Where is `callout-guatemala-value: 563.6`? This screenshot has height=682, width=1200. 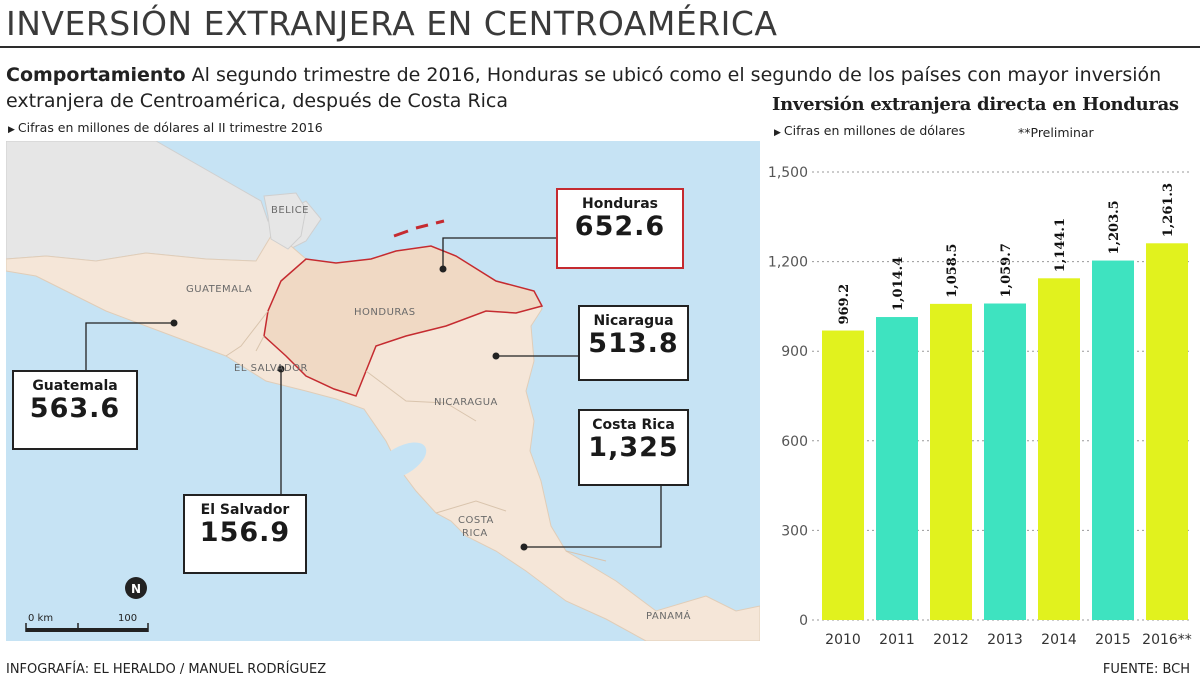
callout-guatemala-value: 563.6 is located at coordinates (75, 408).